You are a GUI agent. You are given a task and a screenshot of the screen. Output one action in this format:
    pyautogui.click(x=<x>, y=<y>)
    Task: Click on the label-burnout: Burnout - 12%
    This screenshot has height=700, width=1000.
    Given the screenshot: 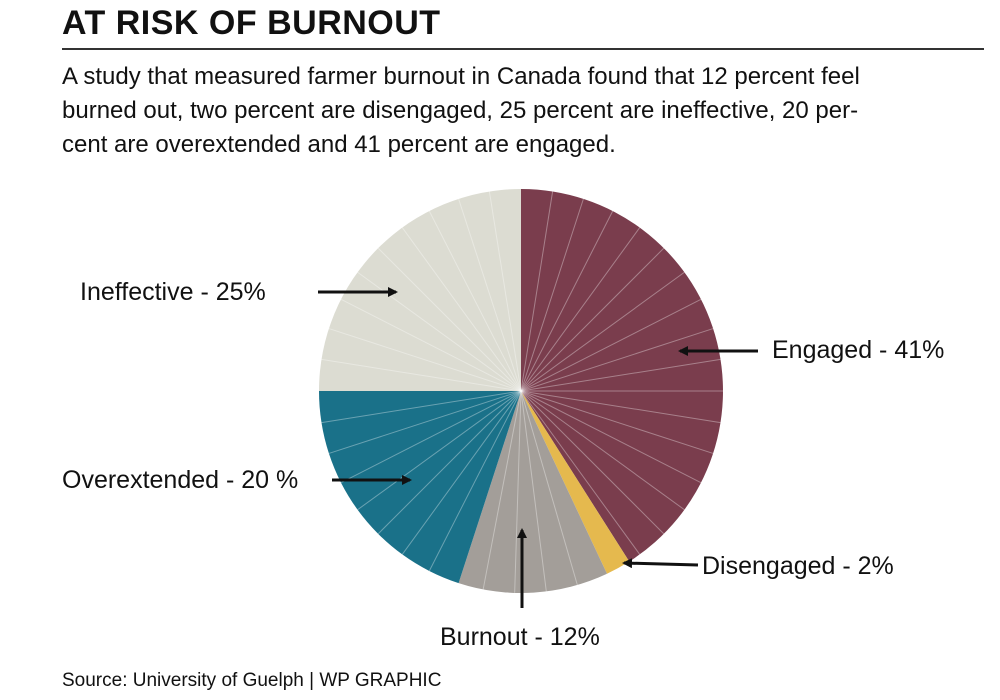 What is the action you would take?
    pyautogui.click(x=520, y=637)
    